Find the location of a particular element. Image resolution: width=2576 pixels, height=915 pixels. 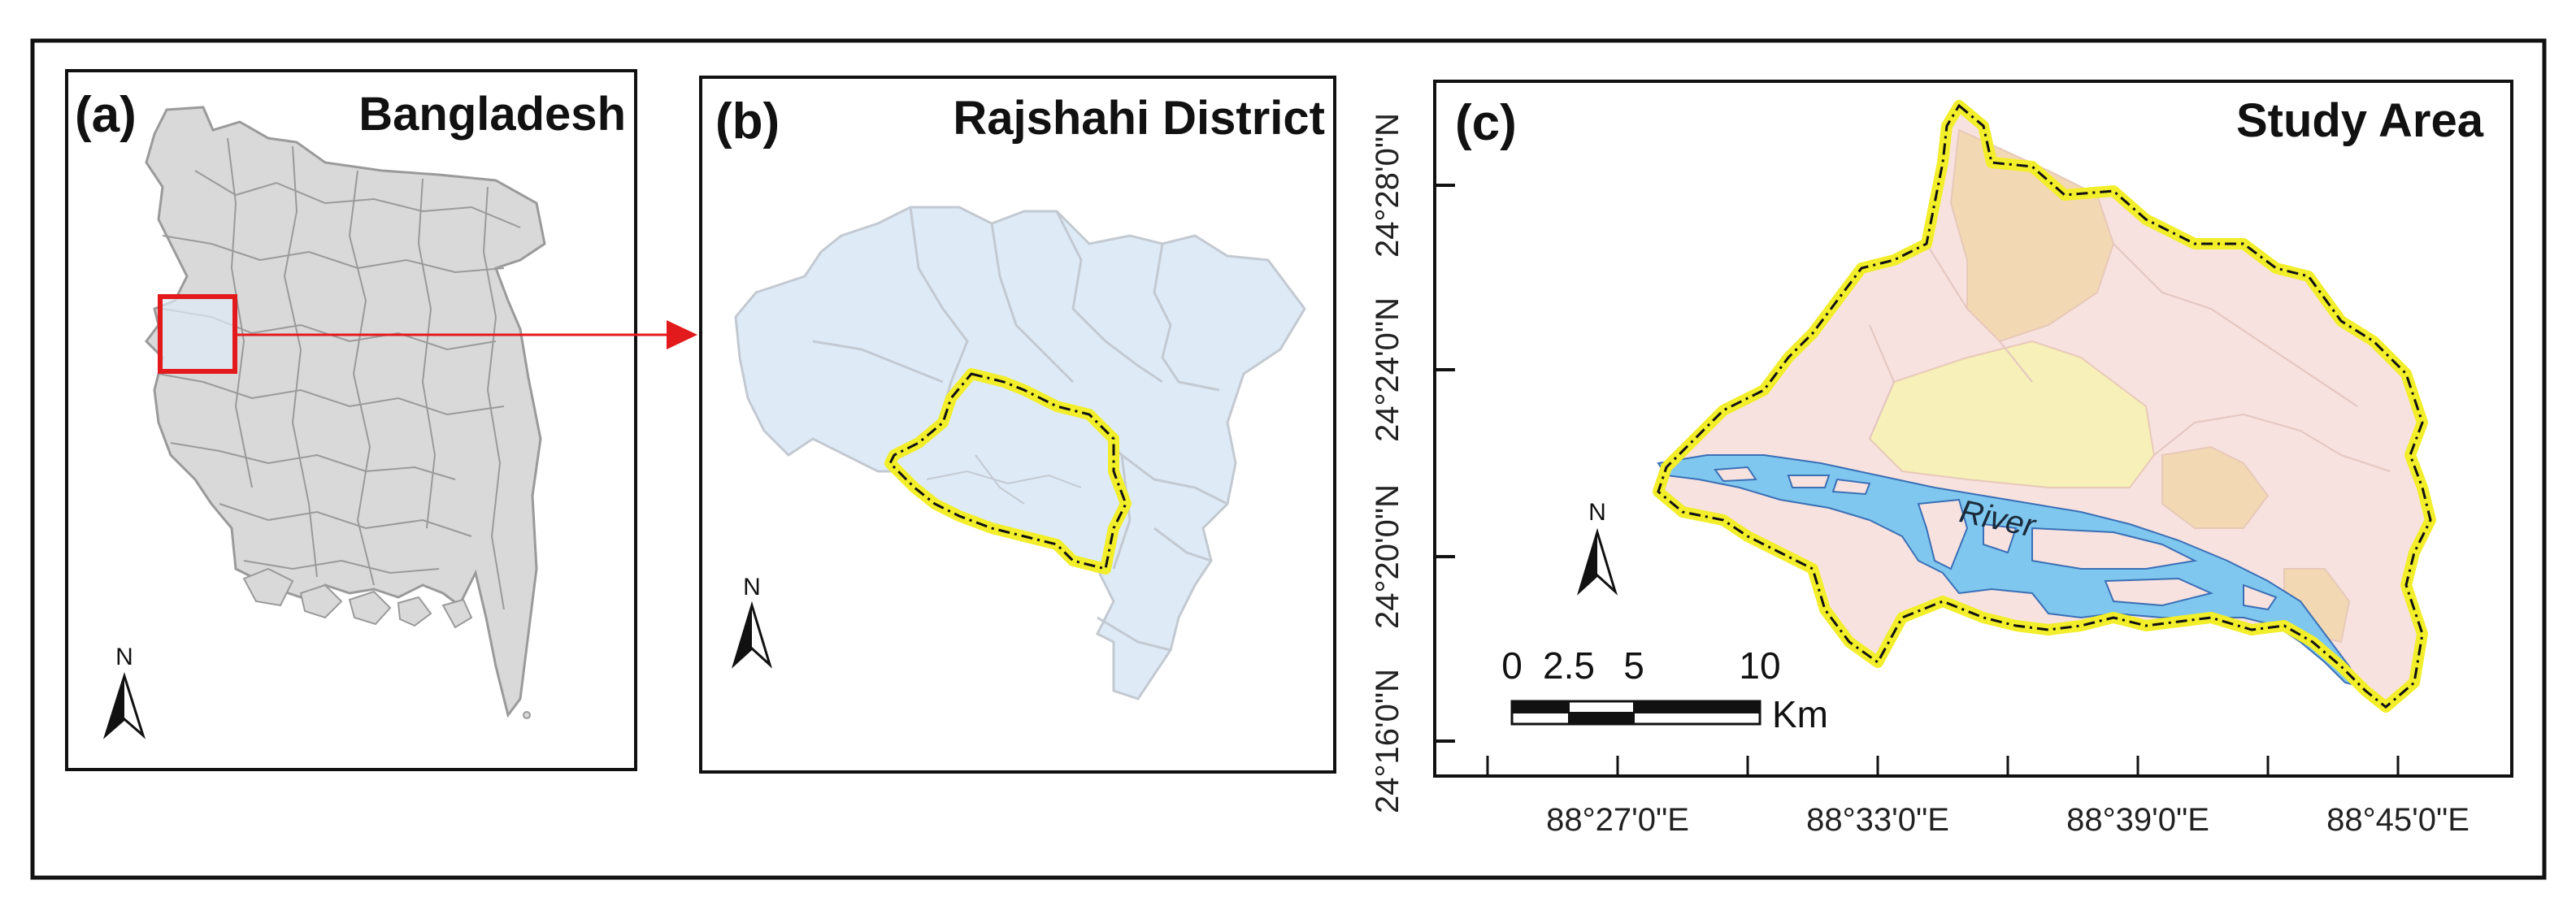

inset-marker-rajshahi is located at coordinates (197, 334).